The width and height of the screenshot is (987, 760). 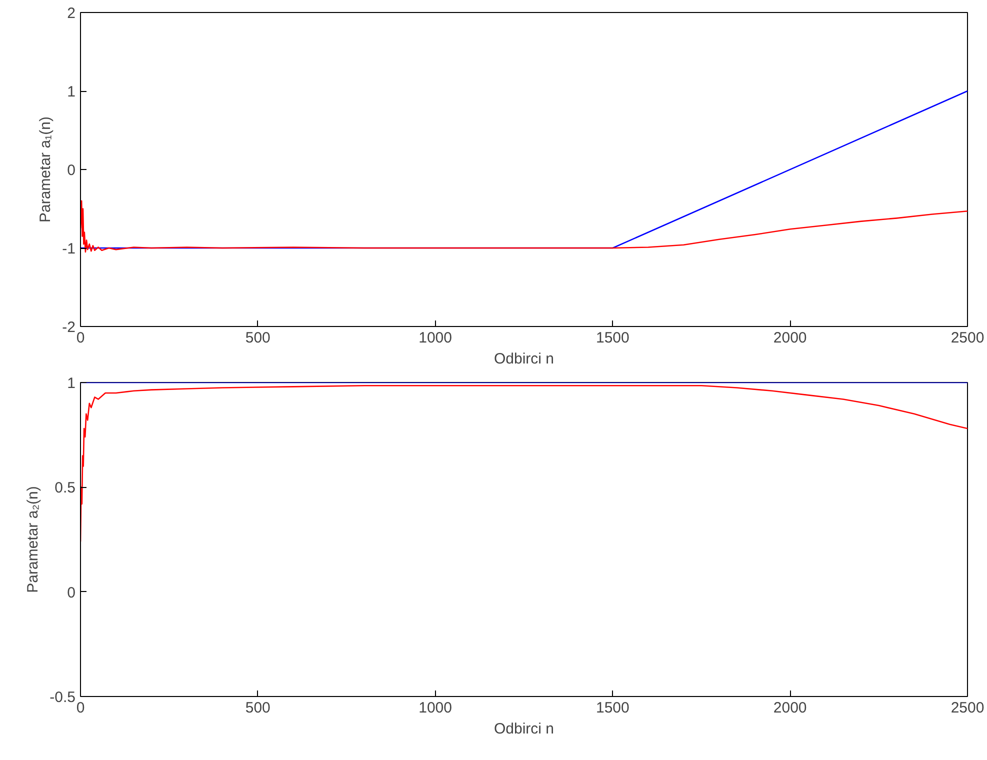 I want to click on line-series, so click(x=524, y=226).